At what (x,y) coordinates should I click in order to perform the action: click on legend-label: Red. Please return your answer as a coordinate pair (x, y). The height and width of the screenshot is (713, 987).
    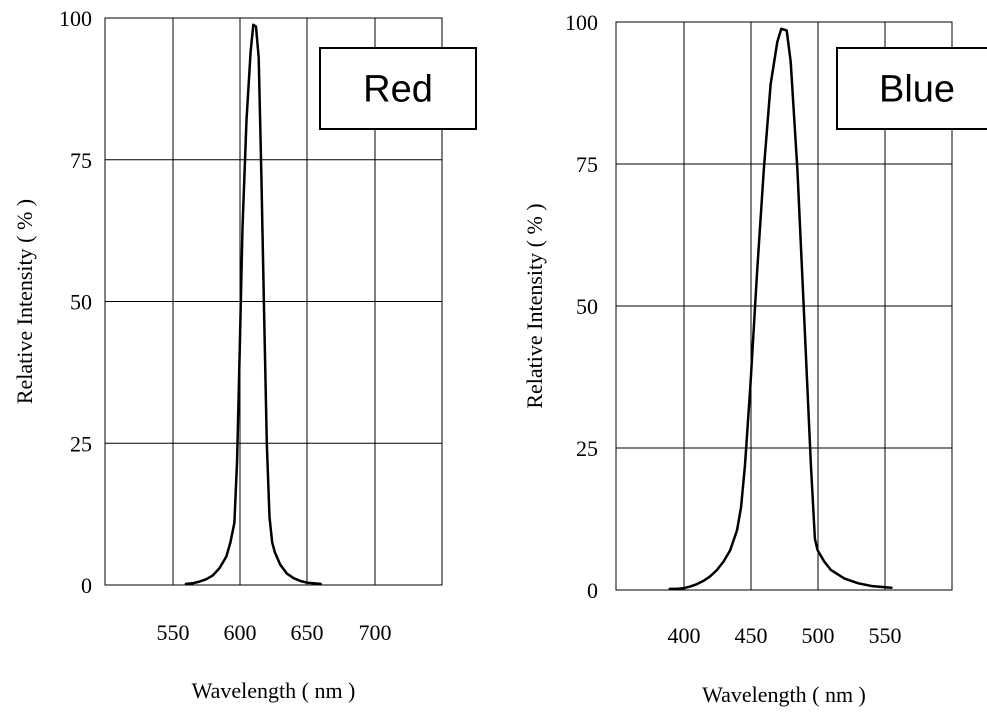
    Looking at the image, I should click on (398, 90).